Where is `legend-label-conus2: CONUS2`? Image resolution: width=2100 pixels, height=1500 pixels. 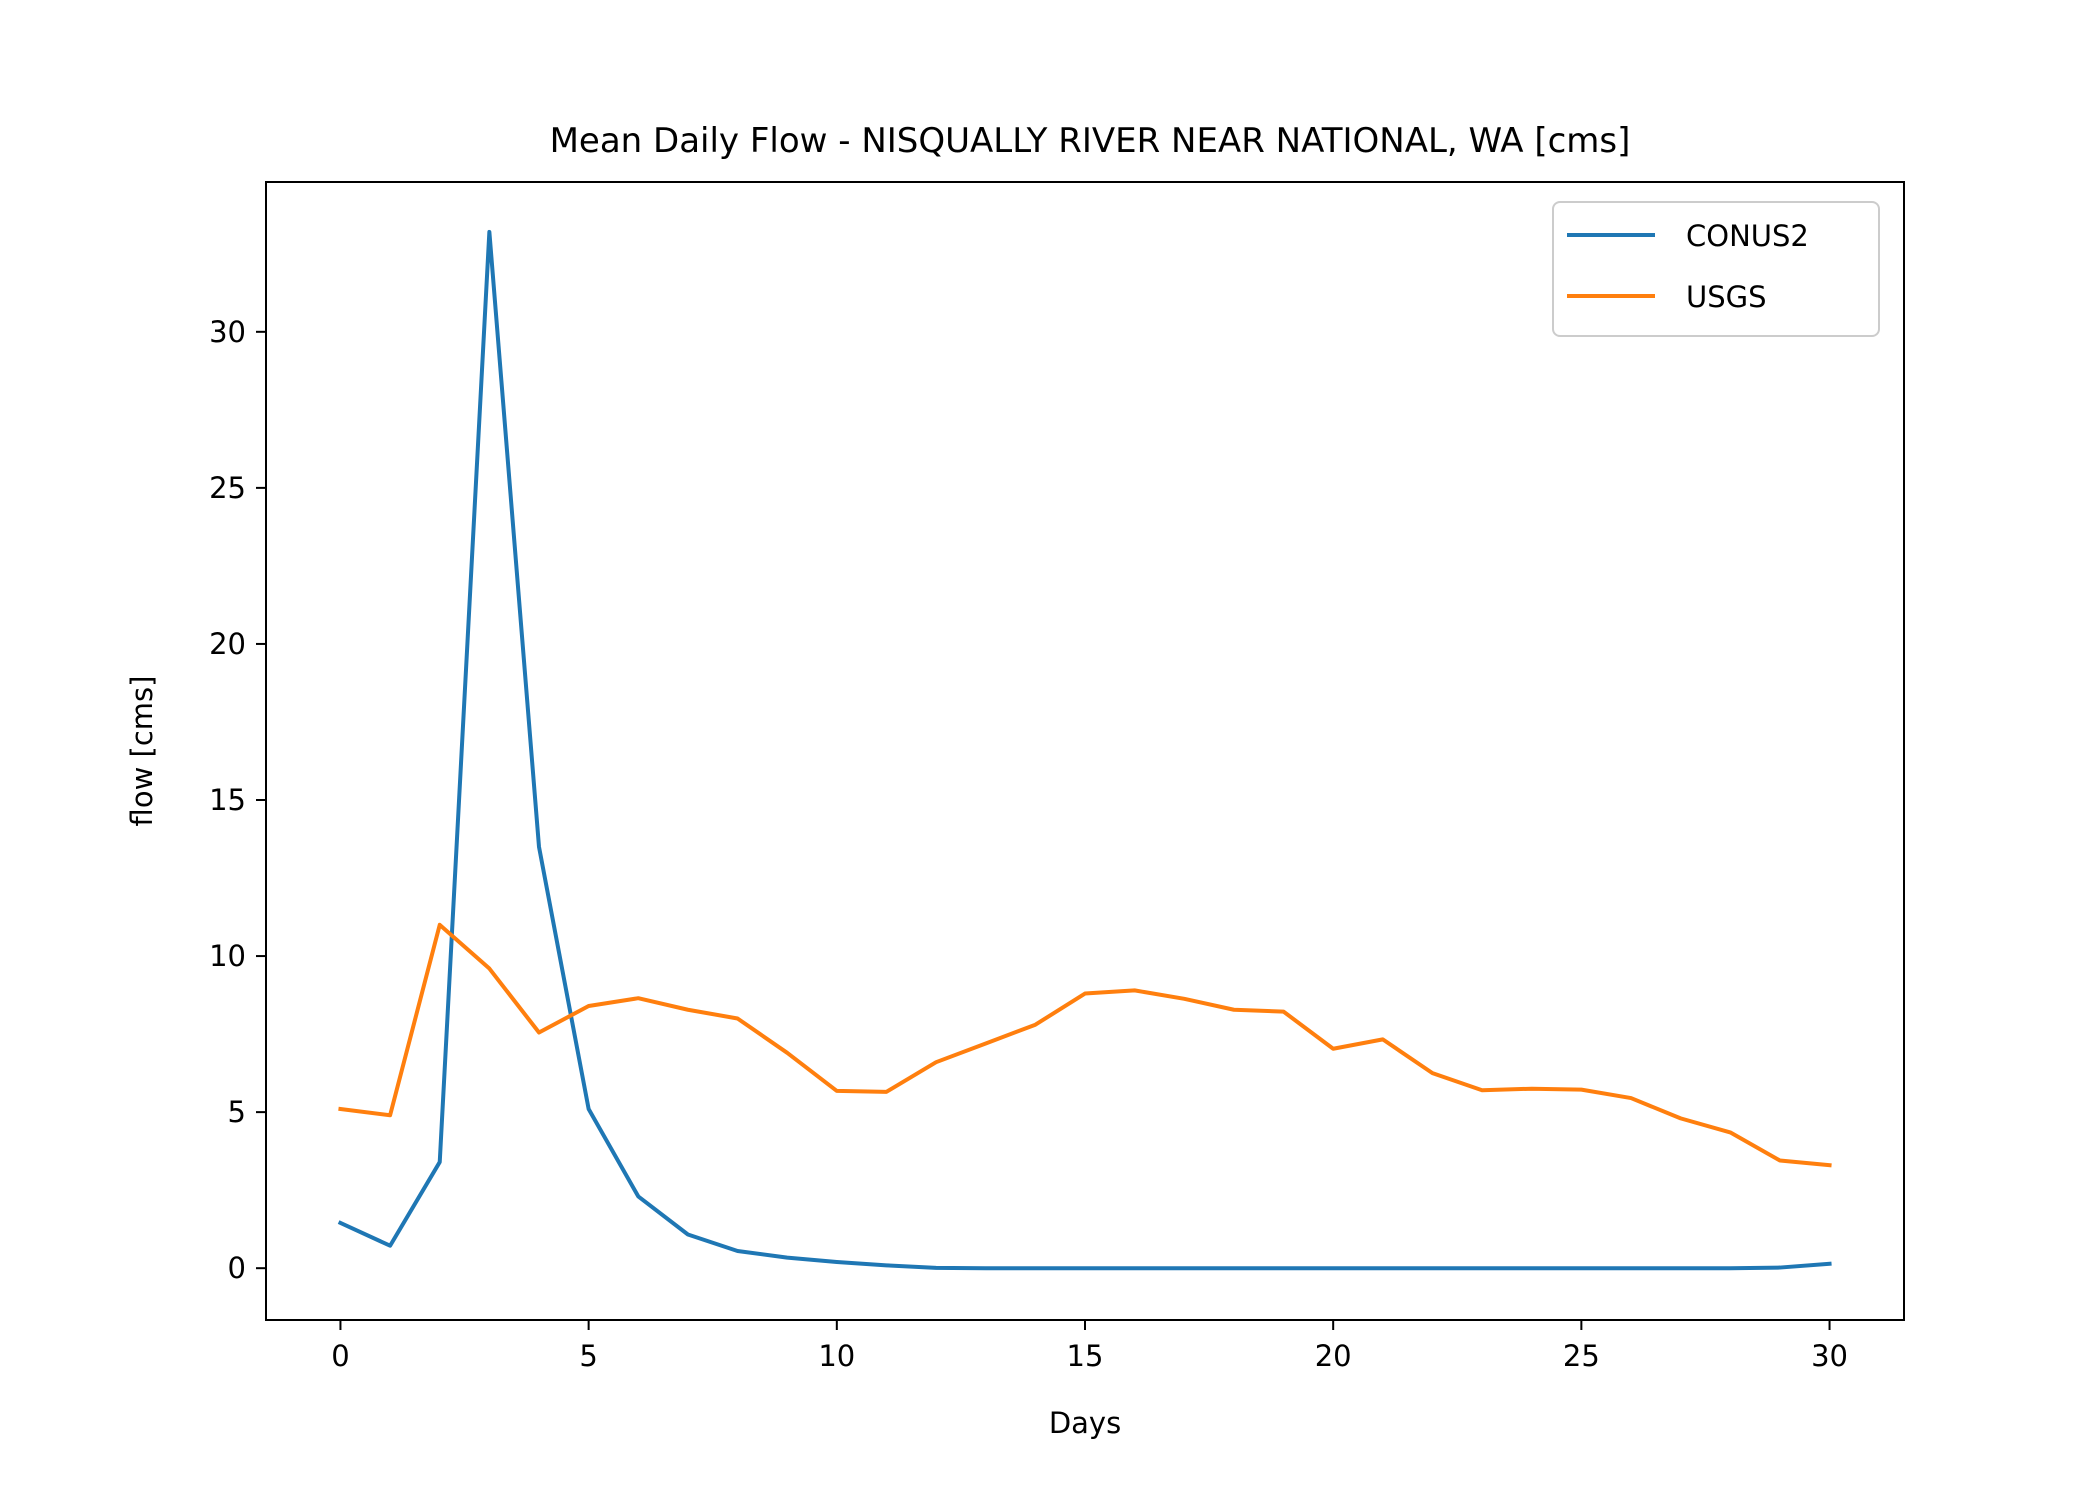
legend-label-conus2: CONUS2 is located at coordinates (1747, 236).